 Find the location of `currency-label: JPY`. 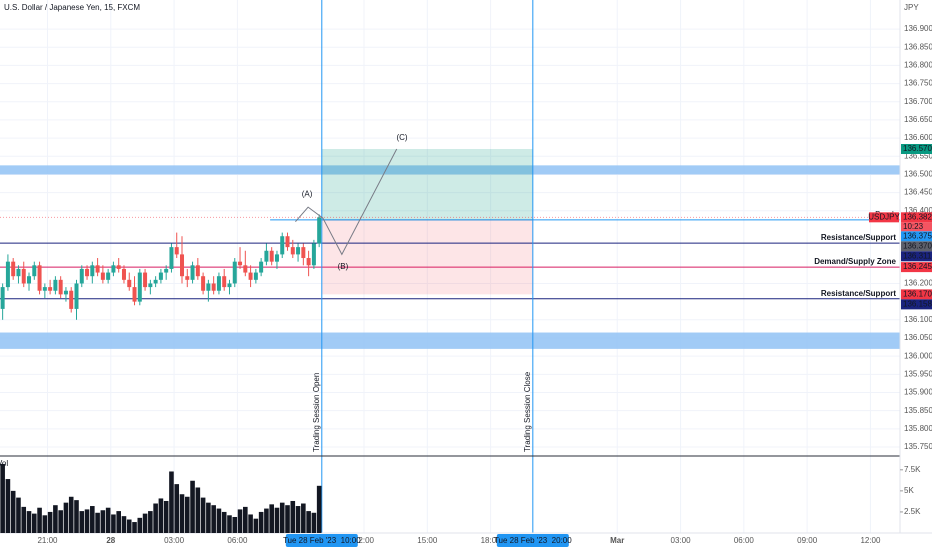

currency-label: JPY is located at coordinates (911, 7).